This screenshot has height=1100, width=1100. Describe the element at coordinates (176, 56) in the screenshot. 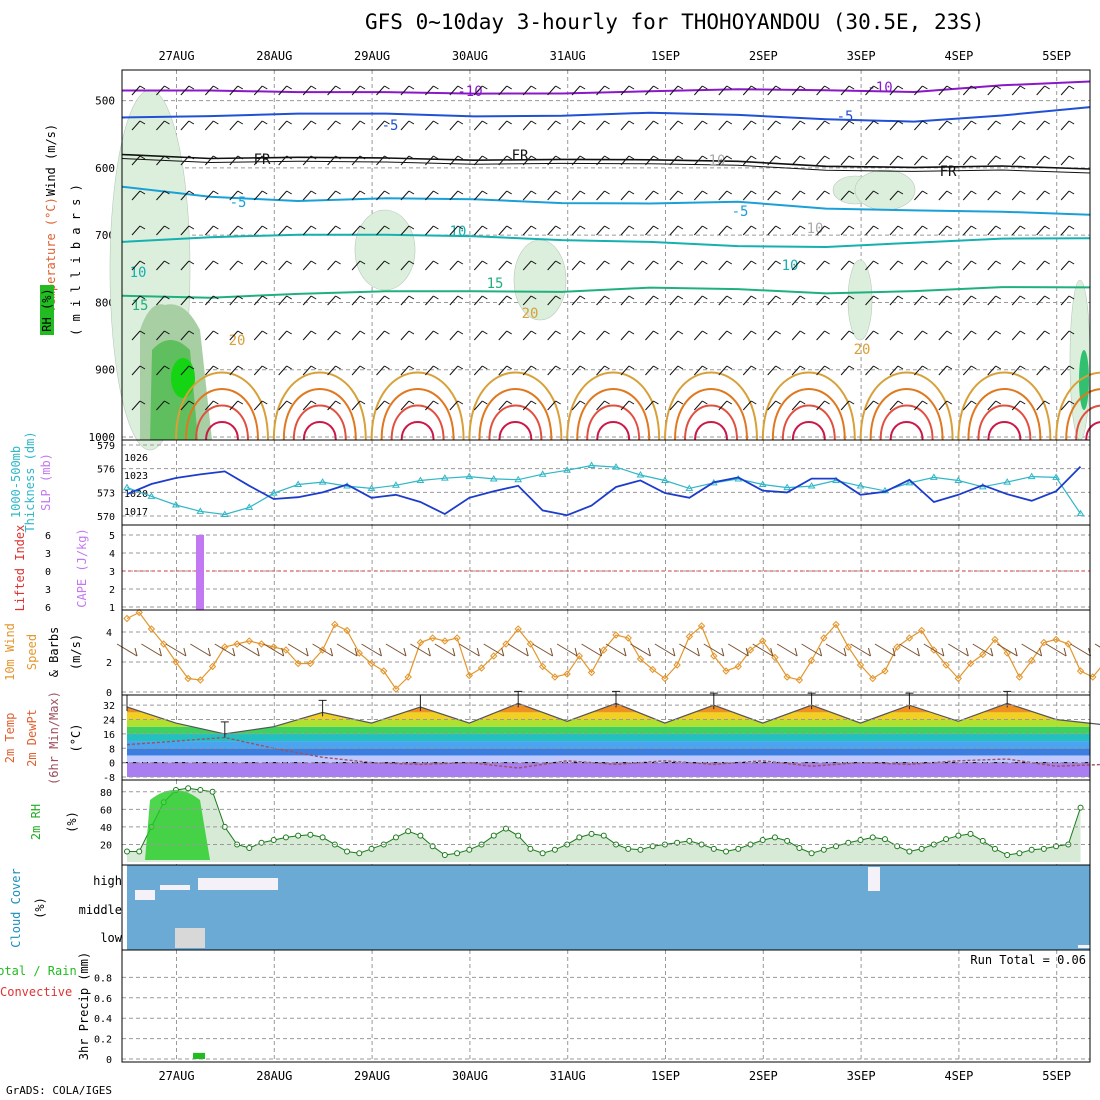

I see `x-axis-top-label: 27AUG` at that location.